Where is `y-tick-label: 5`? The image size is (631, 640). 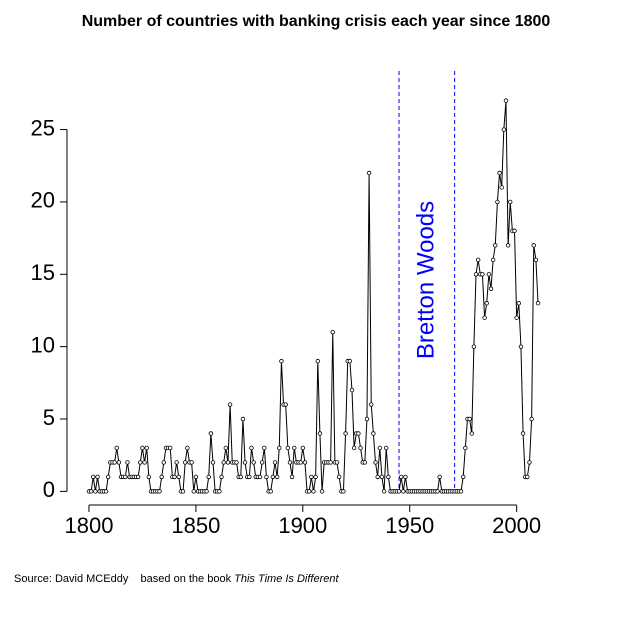 y-tick-label: 5 is located at coordinates (49, 417).